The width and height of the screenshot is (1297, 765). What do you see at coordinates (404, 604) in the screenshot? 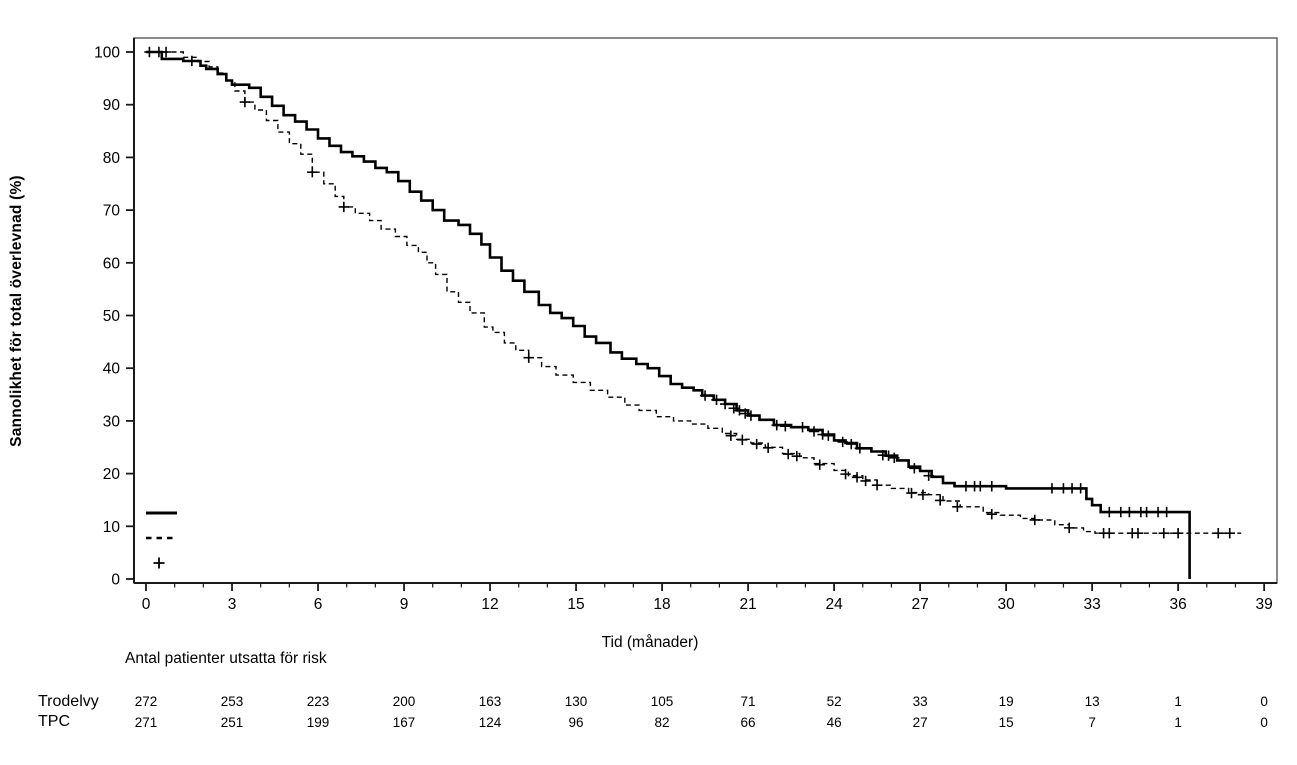
I see `x-tick-label: 9` at bounding box center [404, 604].